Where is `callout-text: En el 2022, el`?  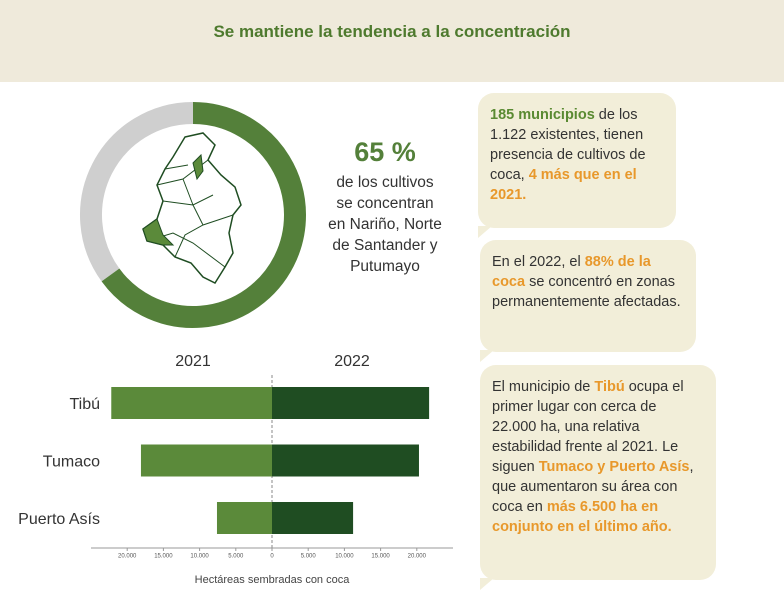 callout-text: En el 2022, el is located at coordinates (538, 262).